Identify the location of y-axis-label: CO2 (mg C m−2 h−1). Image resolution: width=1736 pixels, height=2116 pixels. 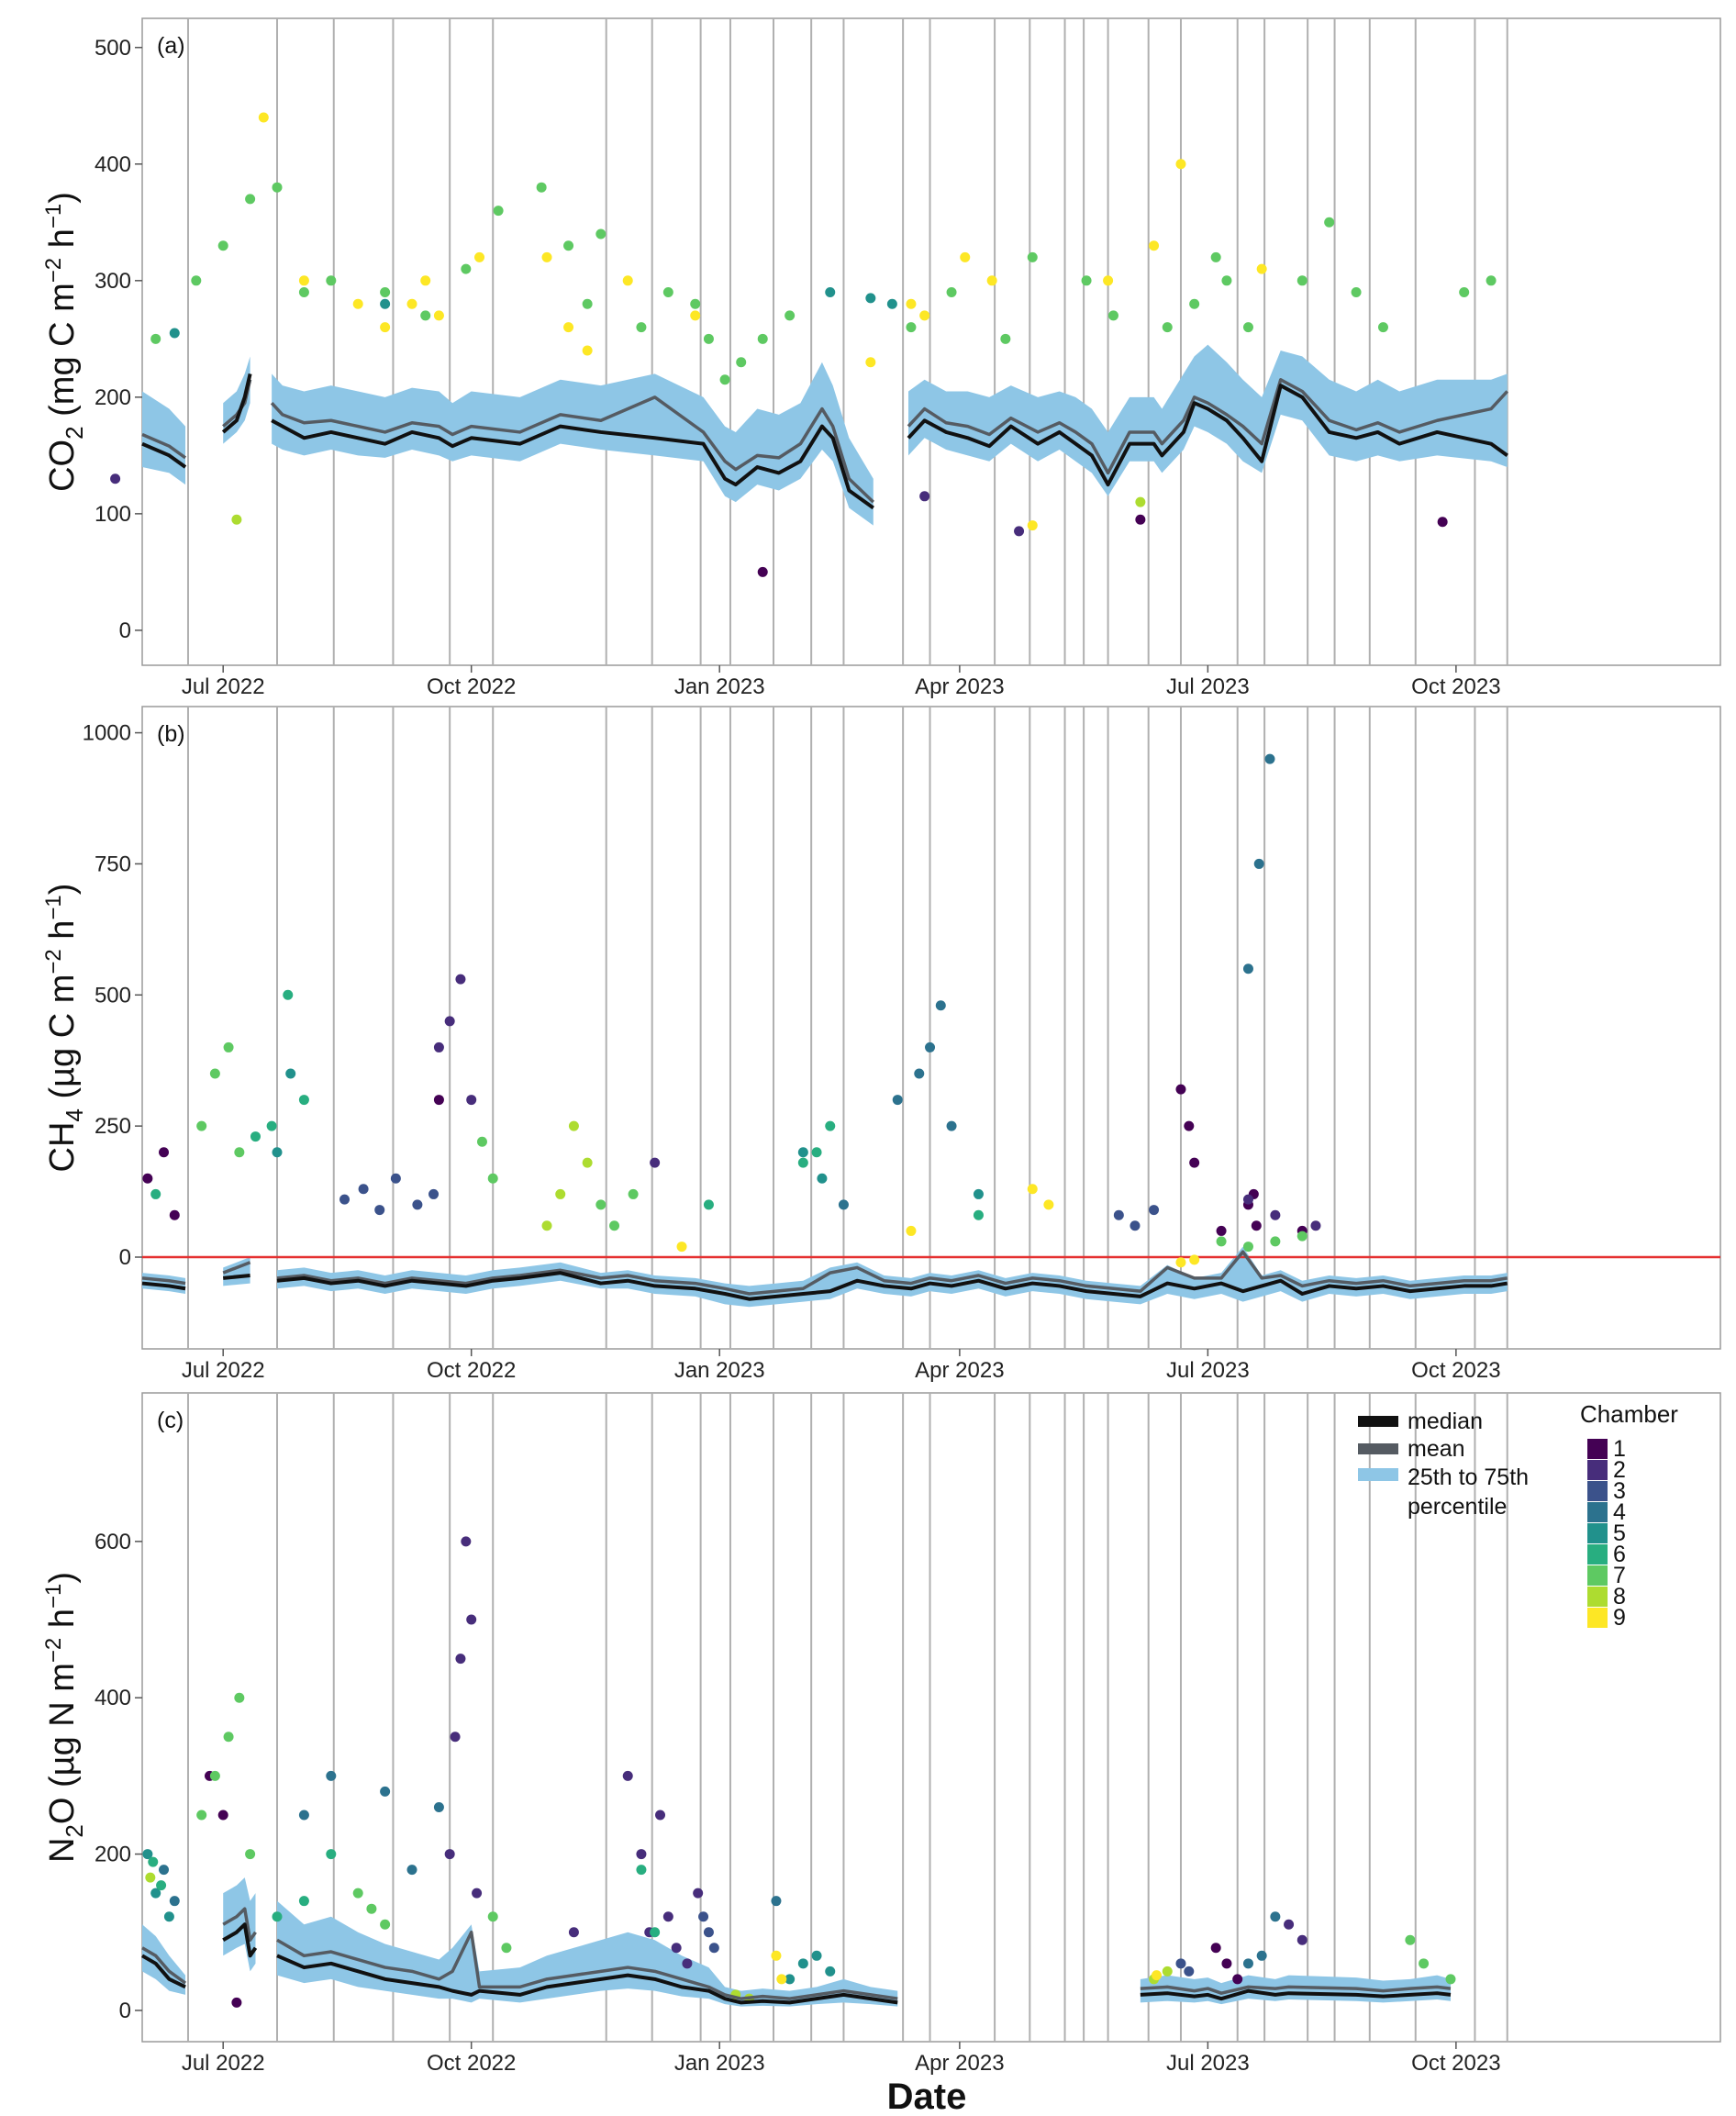
(65, 342).